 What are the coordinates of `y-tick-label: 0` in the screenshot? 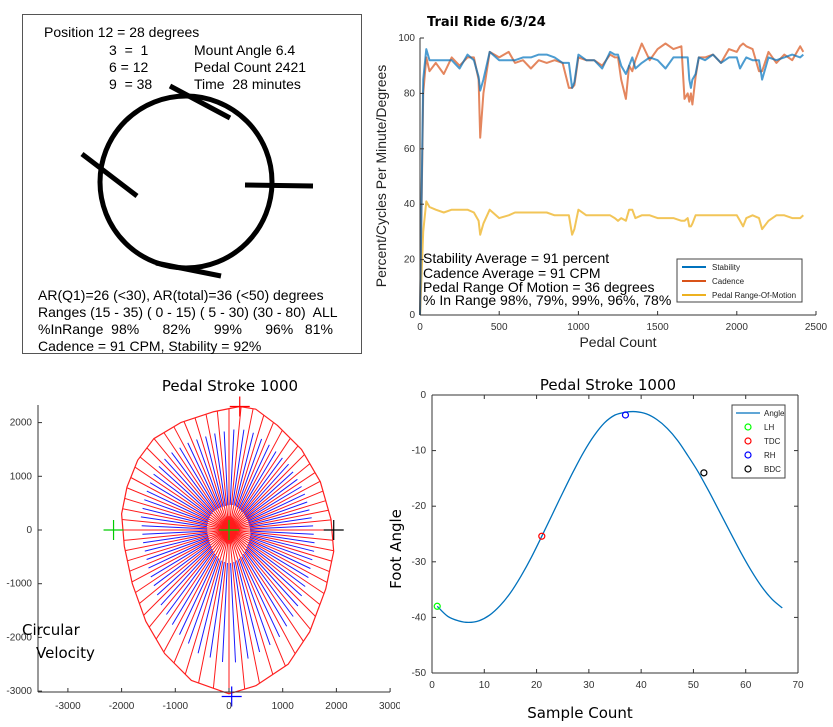 It's located at (423, 395).